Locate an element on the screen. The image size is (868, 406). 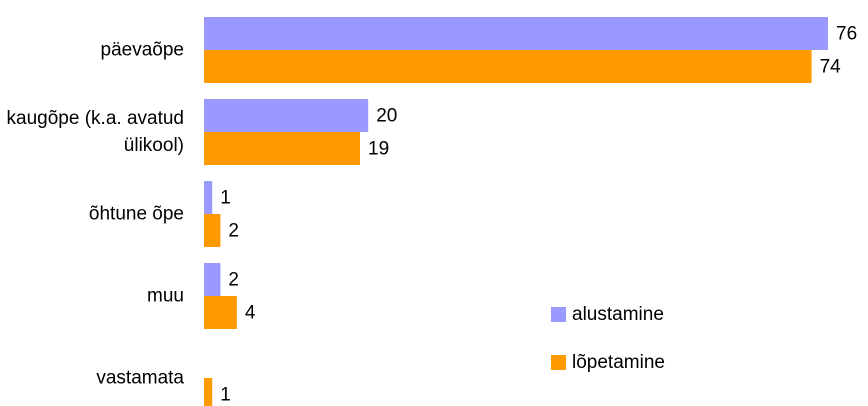
category-label: päevaõpe is located at coordinates (142, 50).